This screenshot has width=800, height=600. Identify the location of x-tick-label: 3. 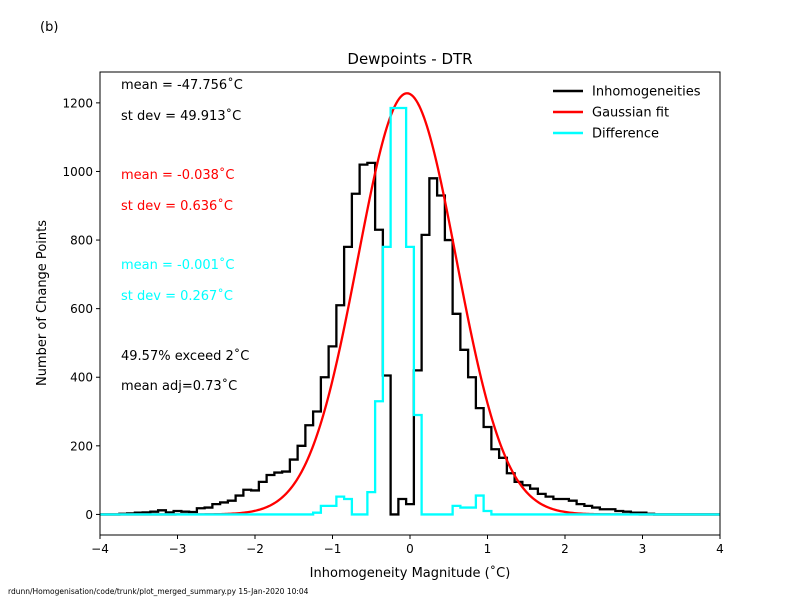
(643, 549).